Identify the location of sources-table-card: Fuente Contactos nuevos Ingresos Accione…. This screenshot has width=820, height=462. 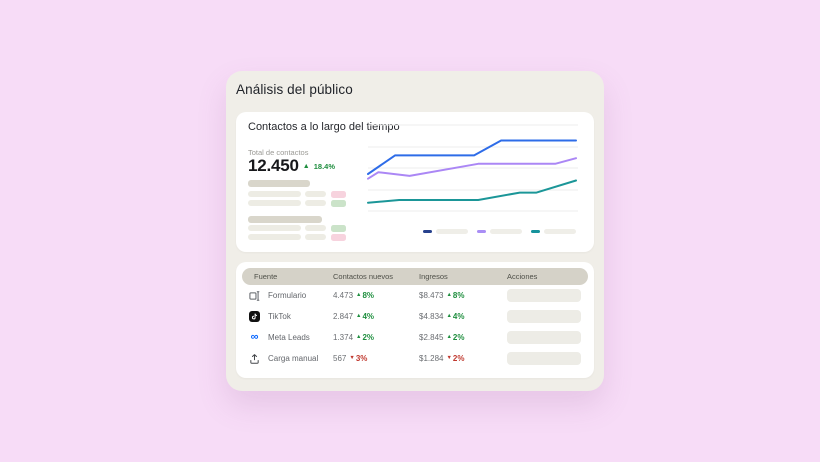
(415, 320).